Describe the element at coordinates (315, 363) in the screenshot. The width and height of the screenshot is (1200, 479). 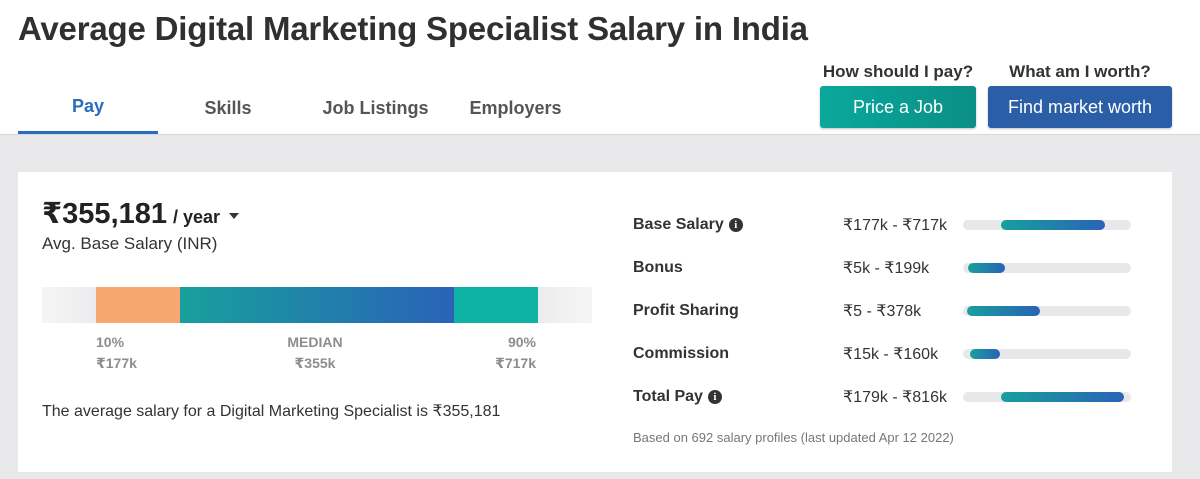
I see `percentile-median-value: ₹355k` at that location.